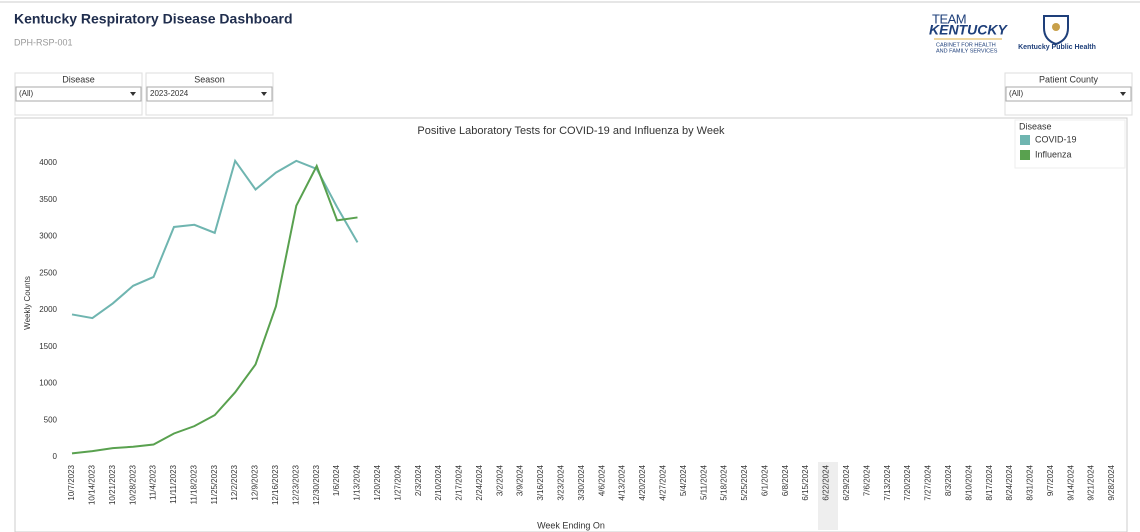  Describe the element at coordinates (968, 30) in the screenshot. I see `logo-text: KENTUCKY` at that location.